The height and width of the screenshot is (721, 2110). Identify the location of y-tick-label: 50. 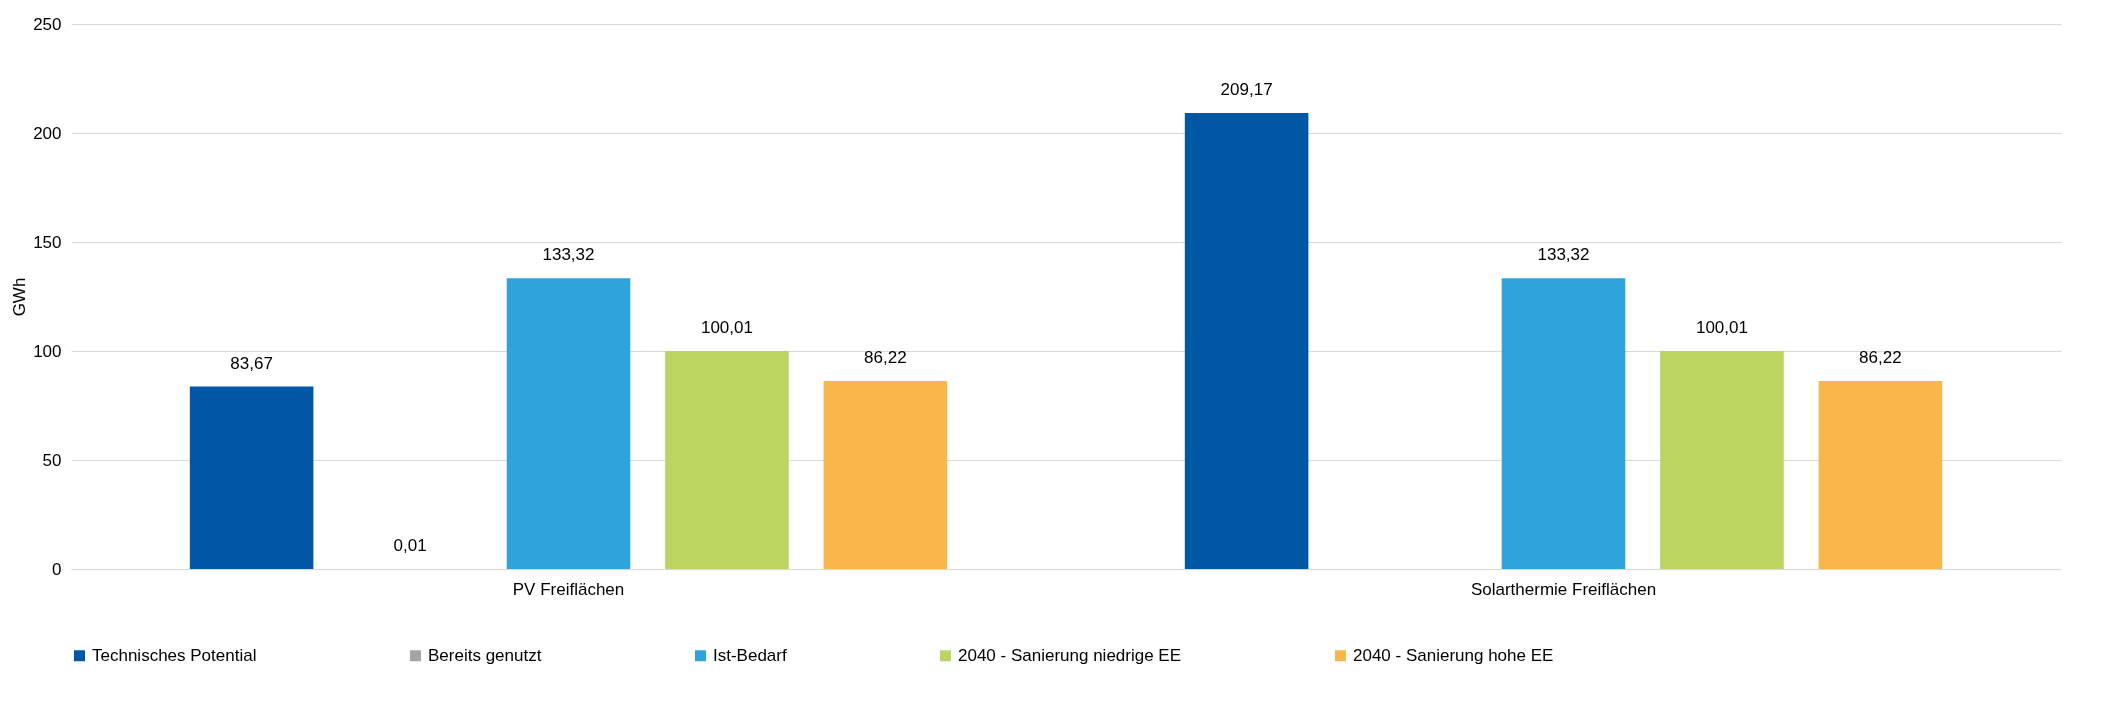
(52, 460).